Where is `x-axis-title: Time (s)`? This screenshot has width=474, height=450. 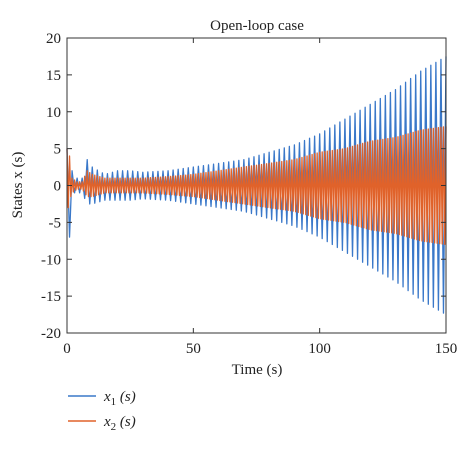 x-axis-title: Time (s) is located at coordinates (257, 370).